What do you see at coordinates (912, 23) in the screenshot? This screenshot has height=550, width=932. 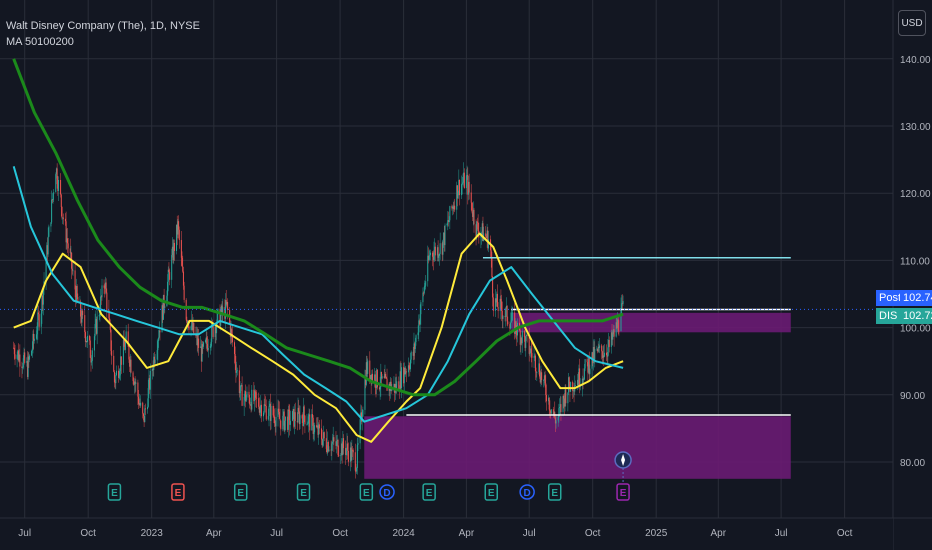 I see `currency-button: USD` at bounding box center [912, 23].